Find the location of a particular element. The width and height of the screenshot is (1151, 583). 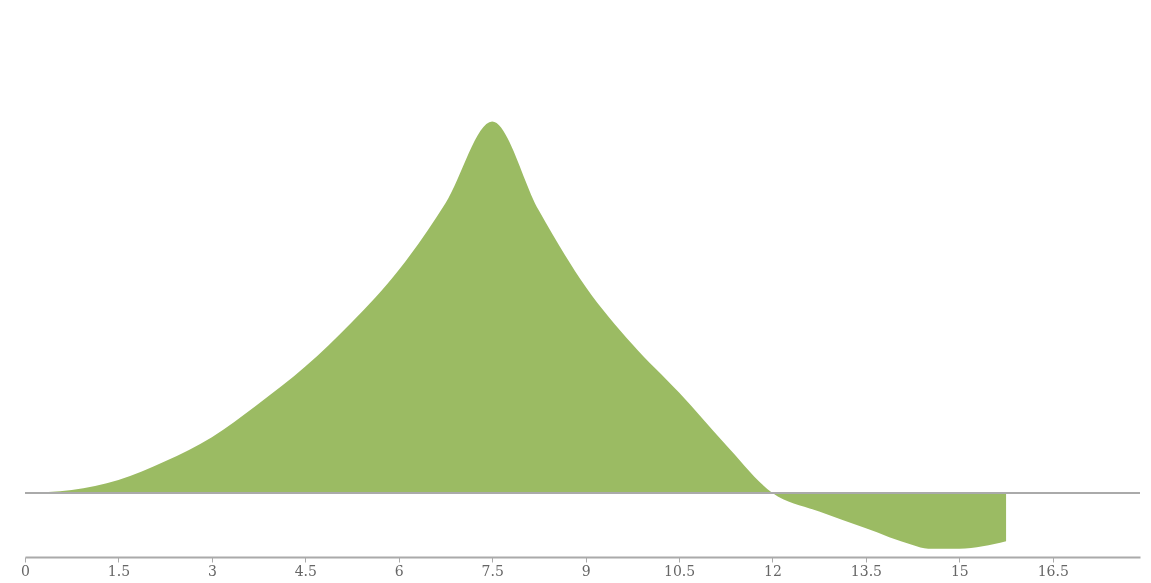

x-tick-label: 10.5 is located at coordinates (679, 570).